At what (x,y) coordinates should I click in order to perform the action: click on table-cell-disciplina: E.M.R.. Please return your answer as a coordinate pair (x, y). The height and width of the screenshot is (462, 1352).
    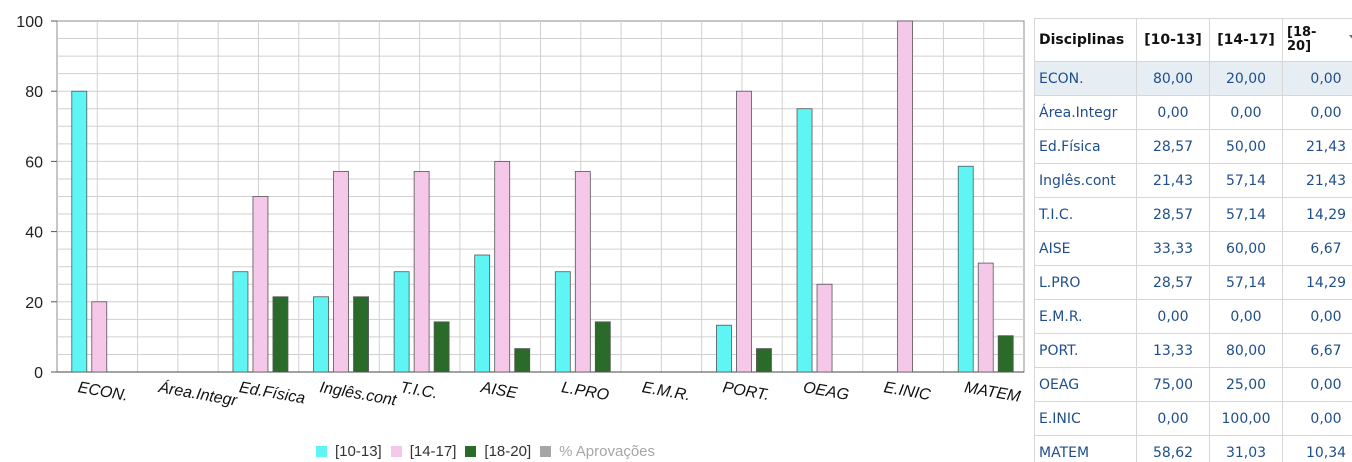
    Looking at the image, I should click on (1085, 316).